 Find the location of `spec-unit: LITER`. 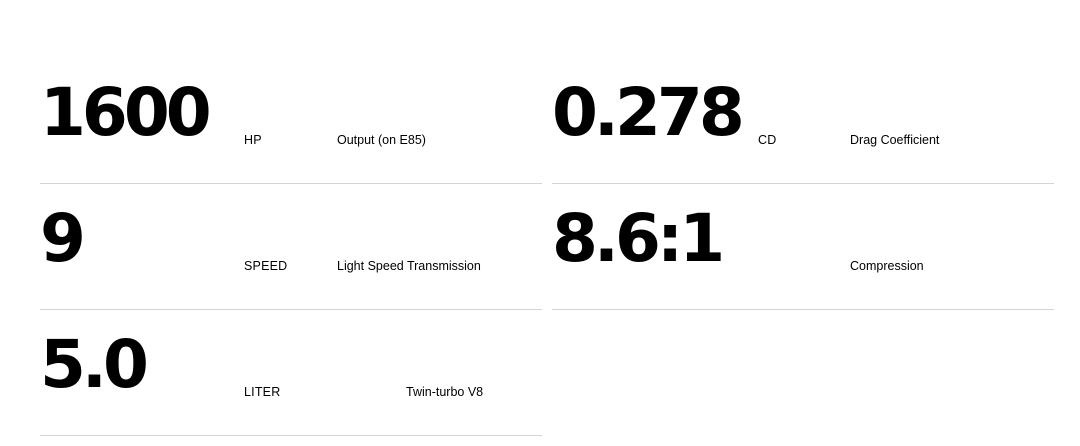

spec-unit: LITER is located at coordinates (262, 392).